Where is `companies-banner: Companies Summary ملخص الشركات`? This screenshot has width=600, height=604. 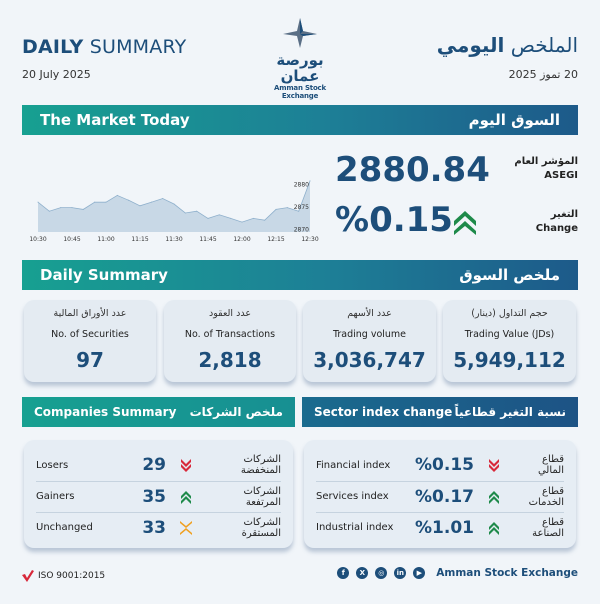
companies-banner: Companies Summary ملخص الشركات is located at coordinates (158, 412).